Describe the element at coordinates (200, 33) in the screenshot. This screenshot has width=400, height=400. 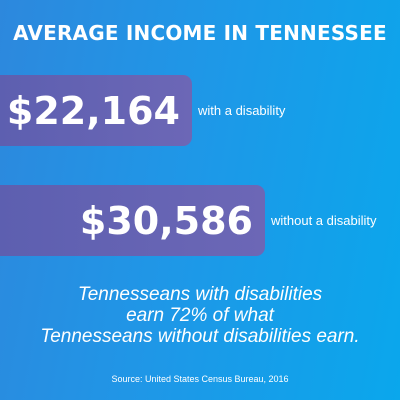
I see `chart-title: AVERAGE INCOME IN TENNESSEE` at that location.